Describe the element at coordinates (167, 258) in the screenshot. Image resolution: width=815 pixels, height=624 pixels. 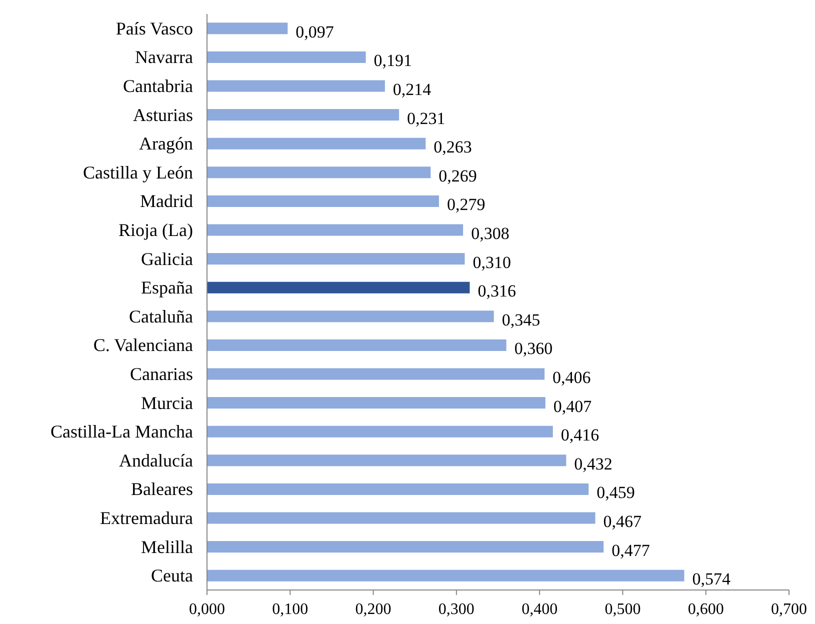
I see `y-tick-label: Galicia` at that location.